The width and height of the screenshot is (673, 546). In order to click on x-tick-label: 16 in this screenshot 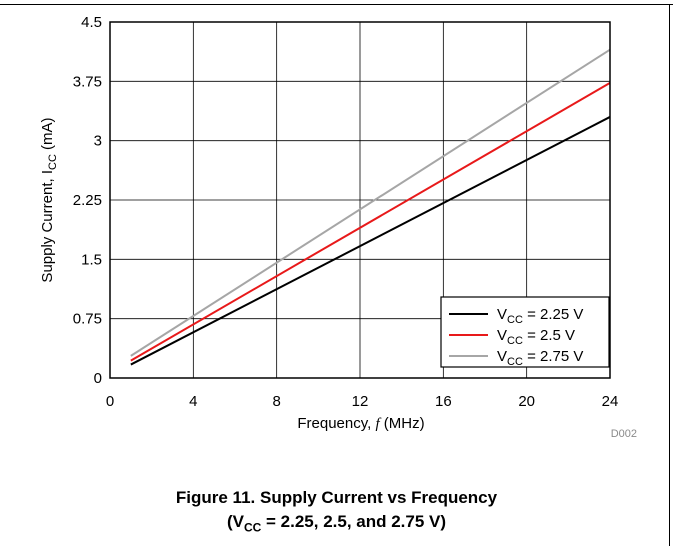, I will do `click(443, 401)`.